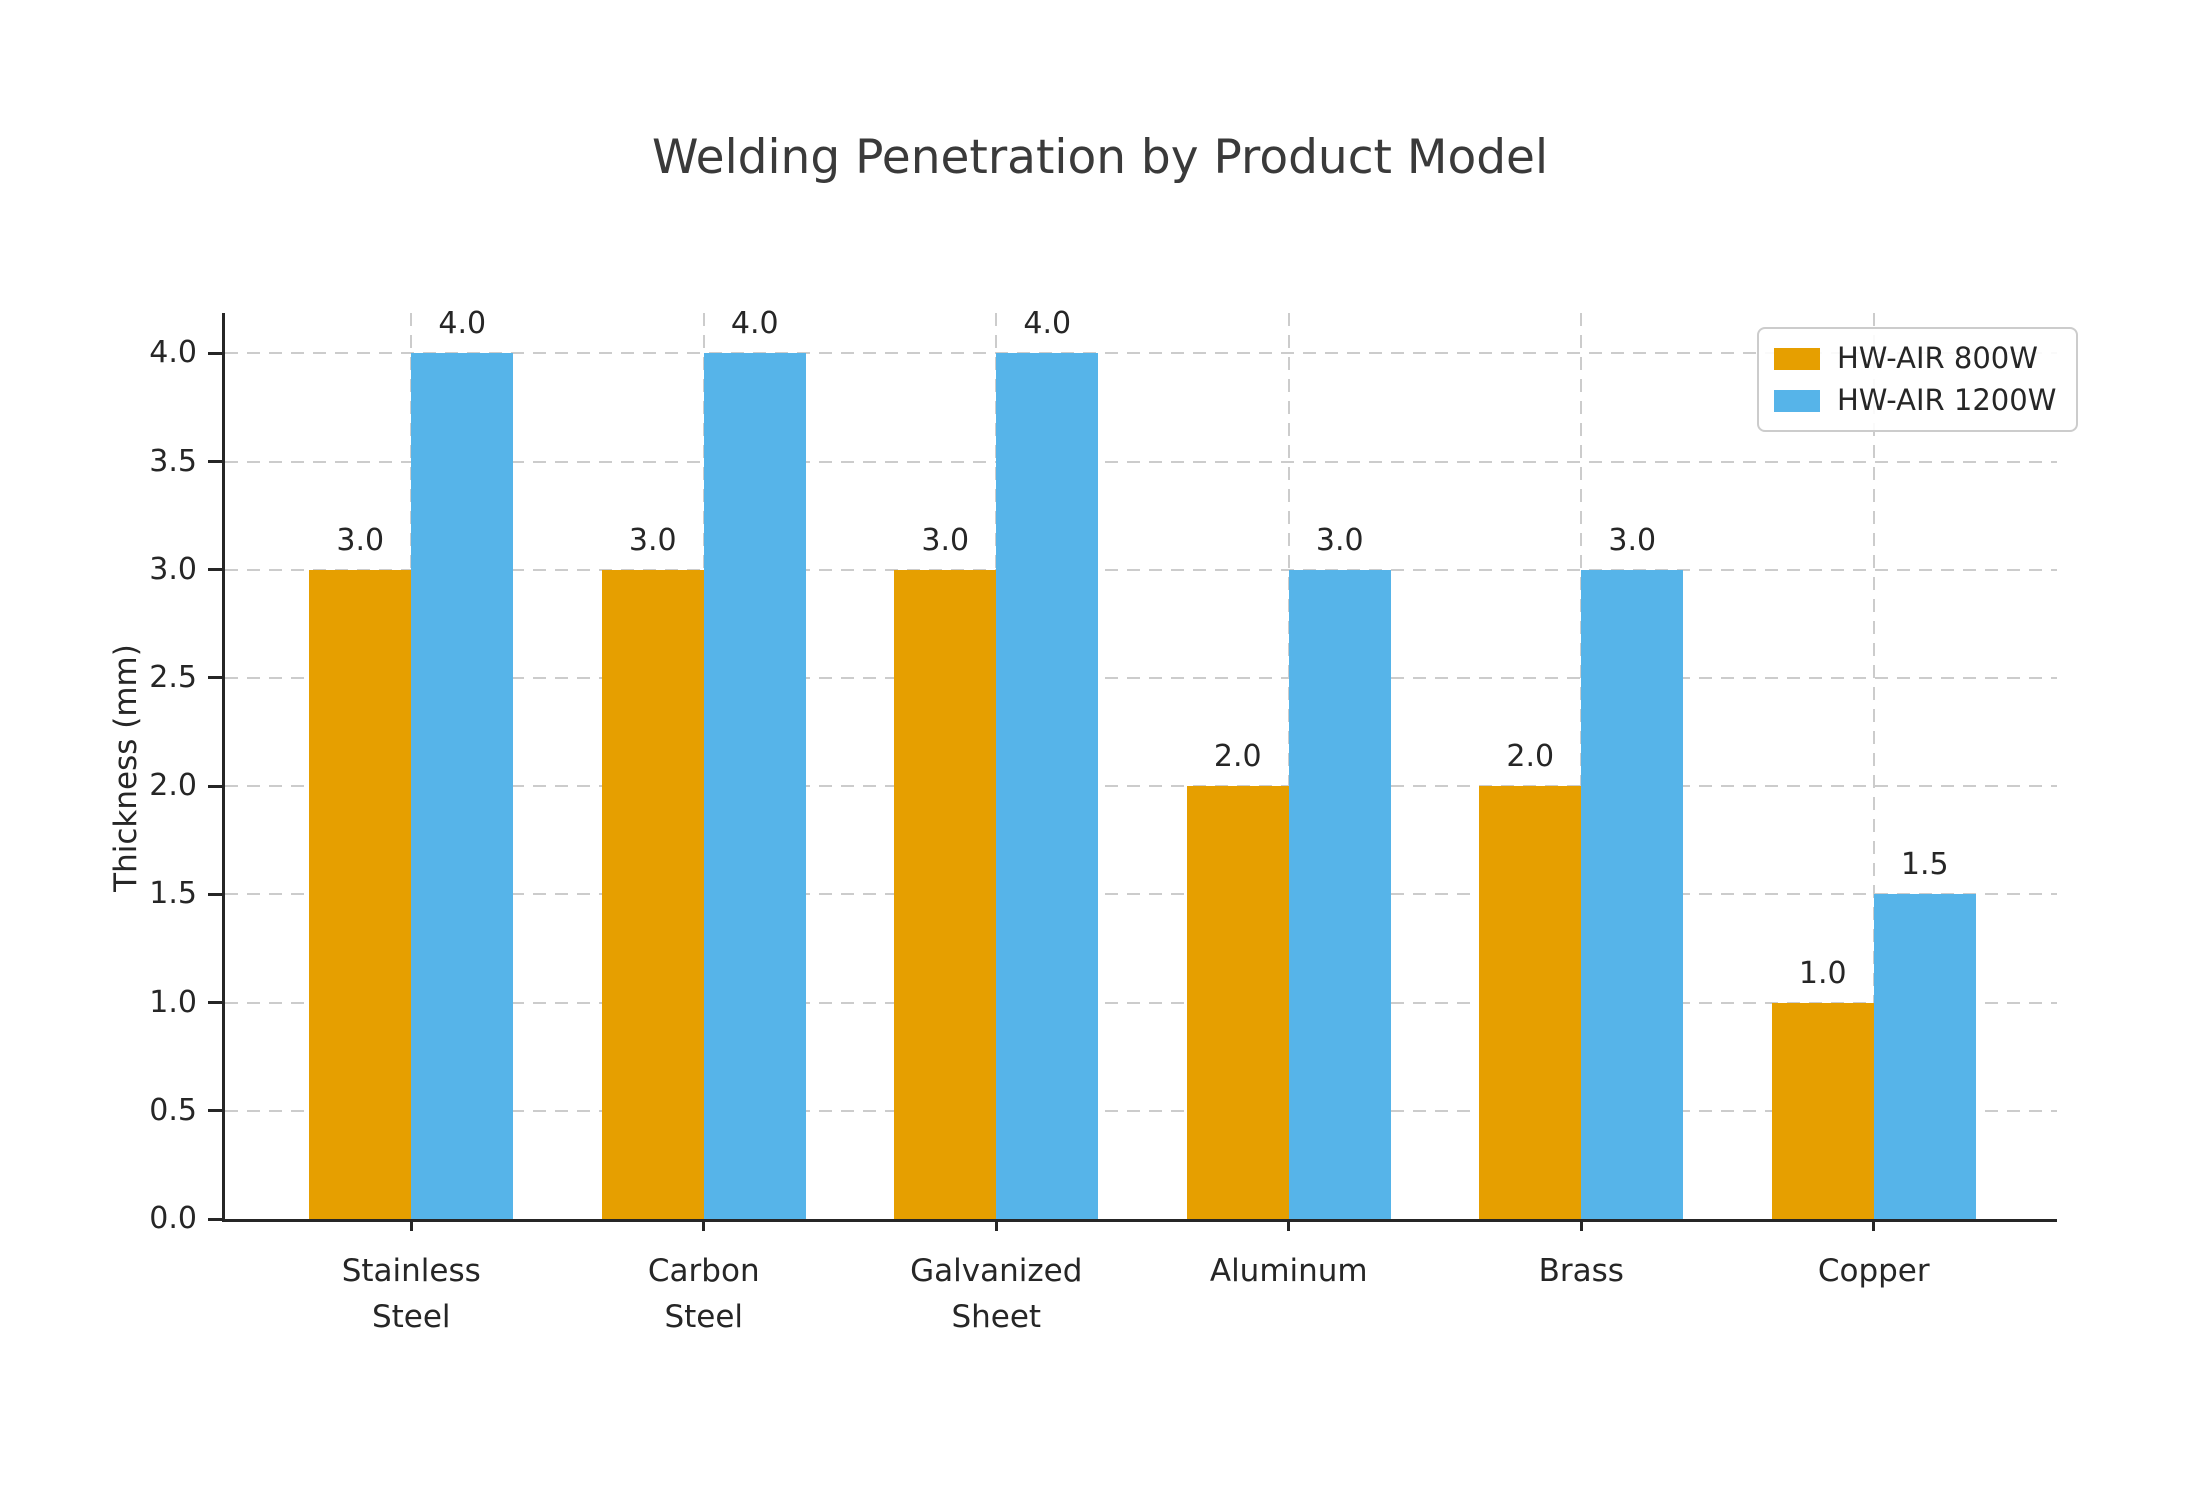 The height and width of the screenshot is (1500, 2200). What do you see at coordinates (996, 1271) in the screenshot?
I see `x-axis-label-line: Galvanized` at bounding box center [996, 1271].